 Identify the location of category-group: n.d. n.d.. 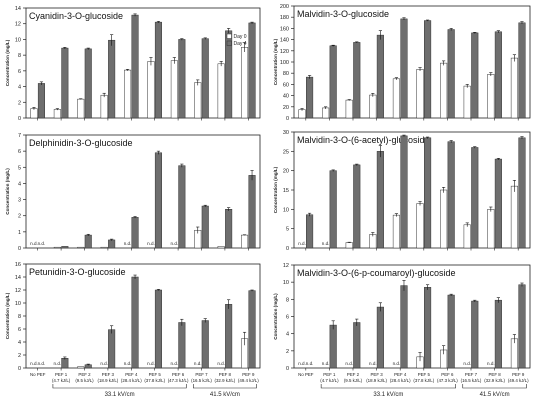
(37, 366).